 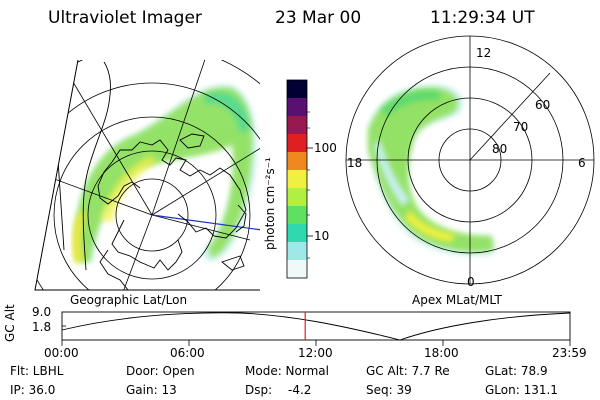 What do you see at coordinates (33, 390) in the screenshot?
I see `ip-info: IP: 36.0` at bounding box center [33, 390].